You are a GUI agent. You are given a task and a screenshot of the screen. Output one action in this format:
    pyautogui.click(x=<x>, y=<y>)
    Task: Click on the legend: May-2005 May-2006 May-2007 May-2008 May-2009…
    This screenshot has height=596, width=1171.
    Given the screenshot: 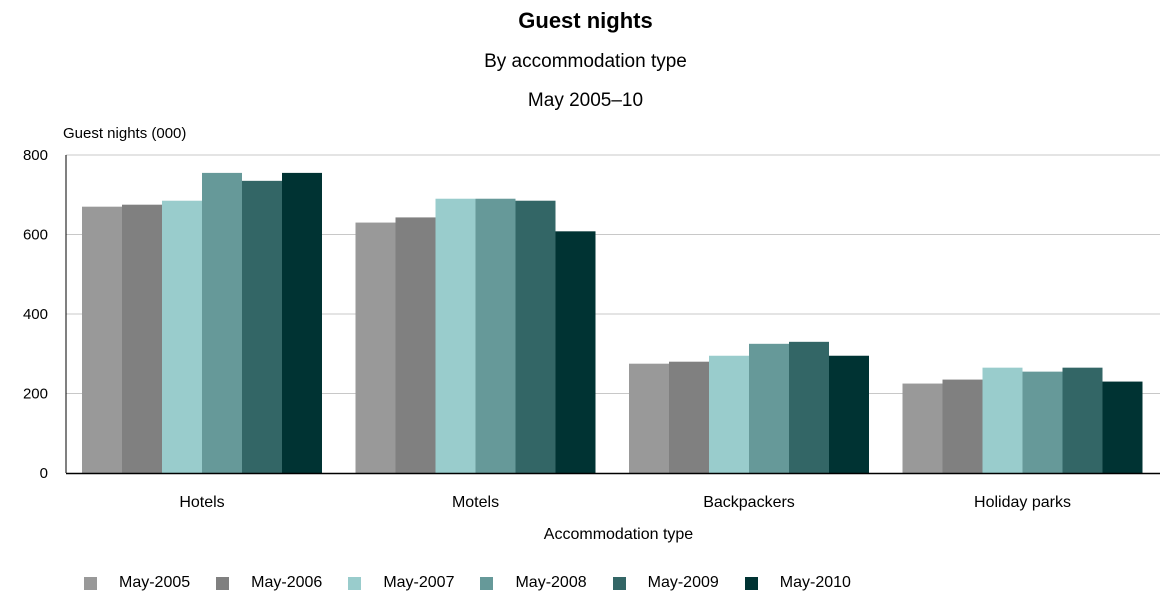 What is the action you would take?
    pyautogui.click(x=480, y=583)
    